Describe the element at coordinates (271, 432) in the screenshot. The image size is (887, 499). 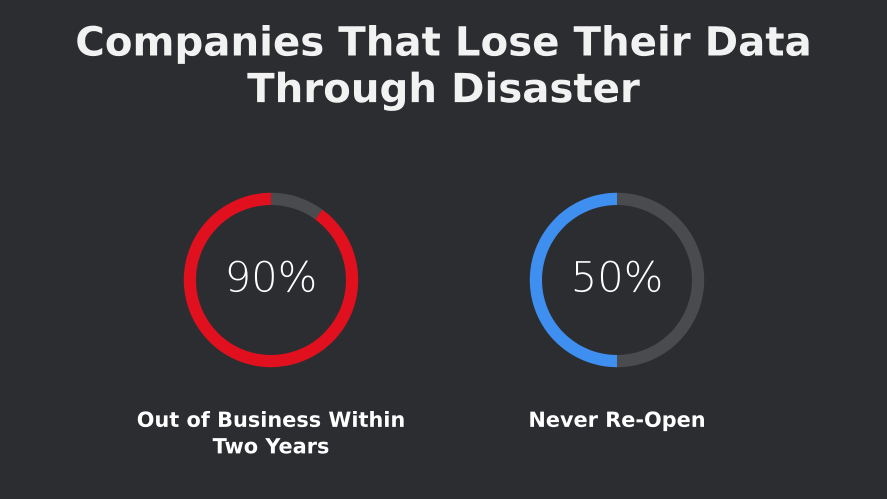
I see `text: Out of Business Within Two Years` at that location.